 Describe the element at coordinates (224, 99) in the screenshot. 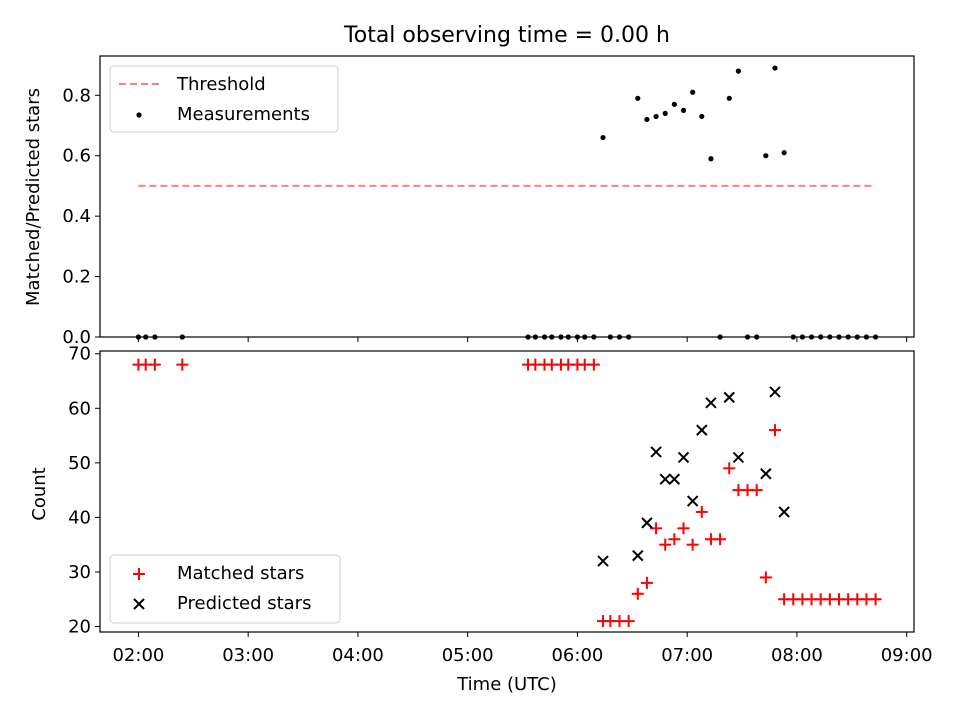

I see `top-legend: Threshold Measurements` at that location.